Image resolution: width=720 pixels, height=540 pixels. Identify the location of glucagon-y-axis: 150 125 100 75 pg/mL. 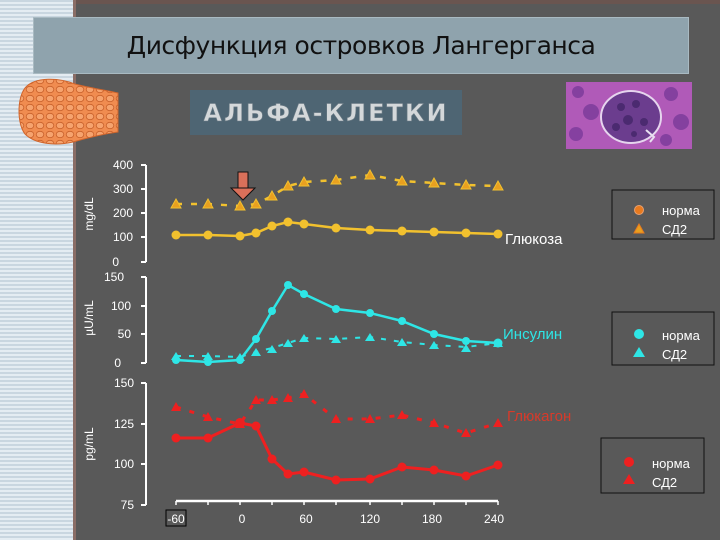
(114, 444).